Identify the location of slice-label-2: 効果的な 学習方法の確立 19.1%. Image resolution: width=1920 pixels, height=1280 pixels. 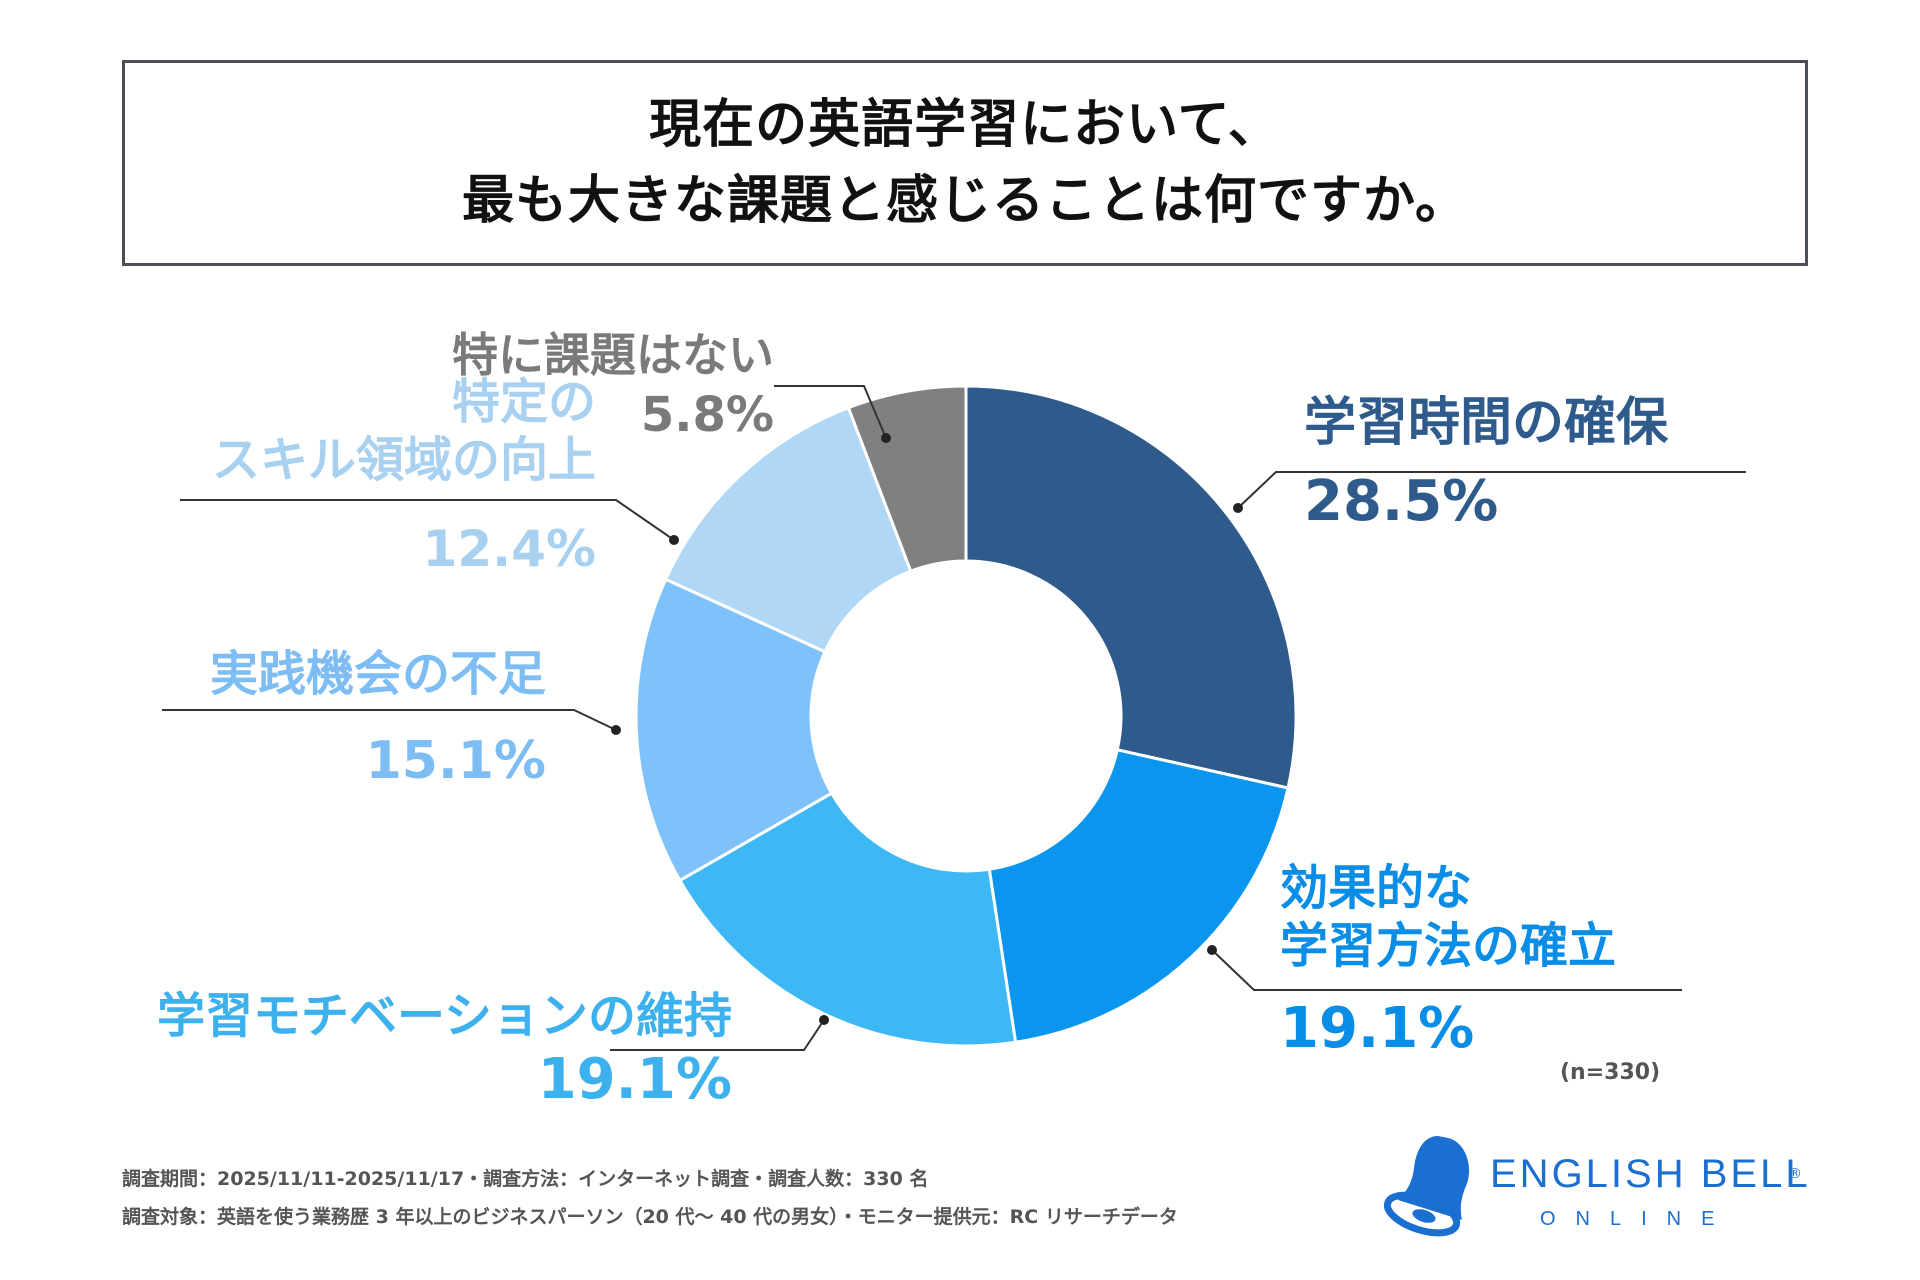
(1448, 961).